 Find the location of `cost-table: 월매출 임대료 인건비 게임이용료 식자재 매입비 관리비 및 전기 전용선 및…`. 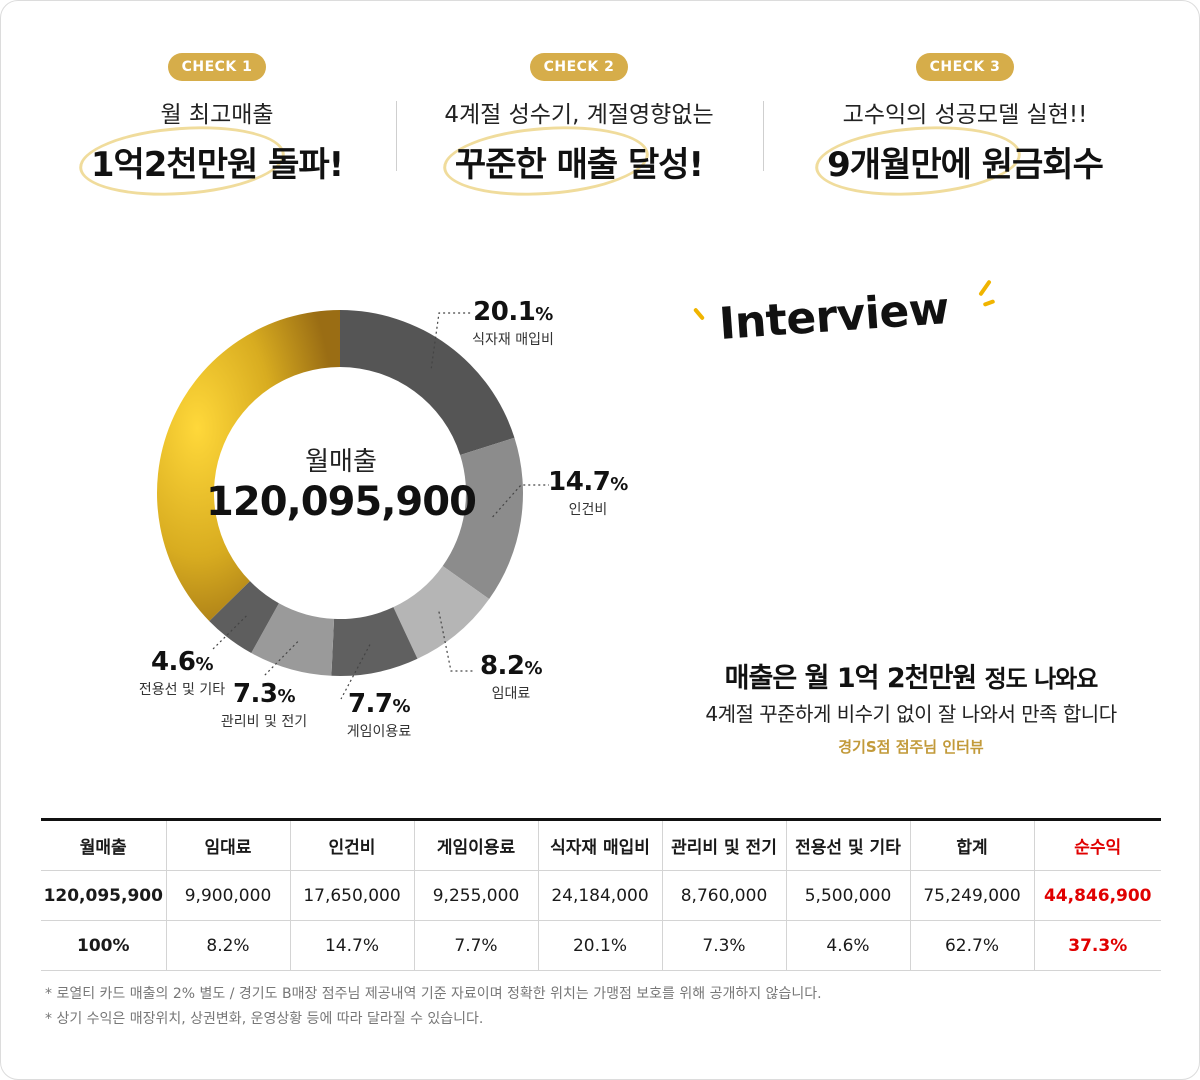

cost-table: 월매출 임대료 인건비 게임이용료 식자재 매입비 관리비 및 전기 전용선 및… is located at coordinates (601, 894).